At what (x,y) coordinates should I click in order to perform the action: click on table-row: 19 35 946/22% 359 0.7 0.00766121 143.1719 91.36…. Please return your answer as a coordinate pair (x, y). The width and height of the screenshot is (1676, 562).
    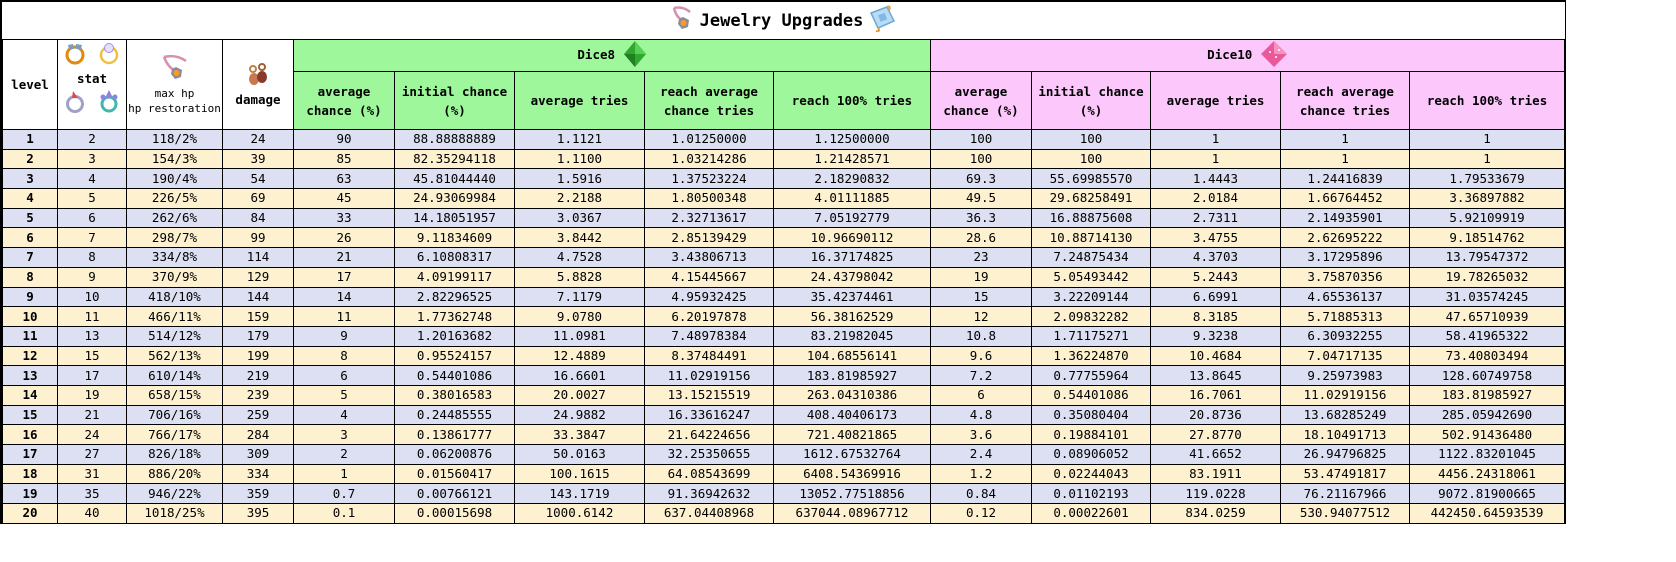
    Looking at the image, I should click on (784, 494).